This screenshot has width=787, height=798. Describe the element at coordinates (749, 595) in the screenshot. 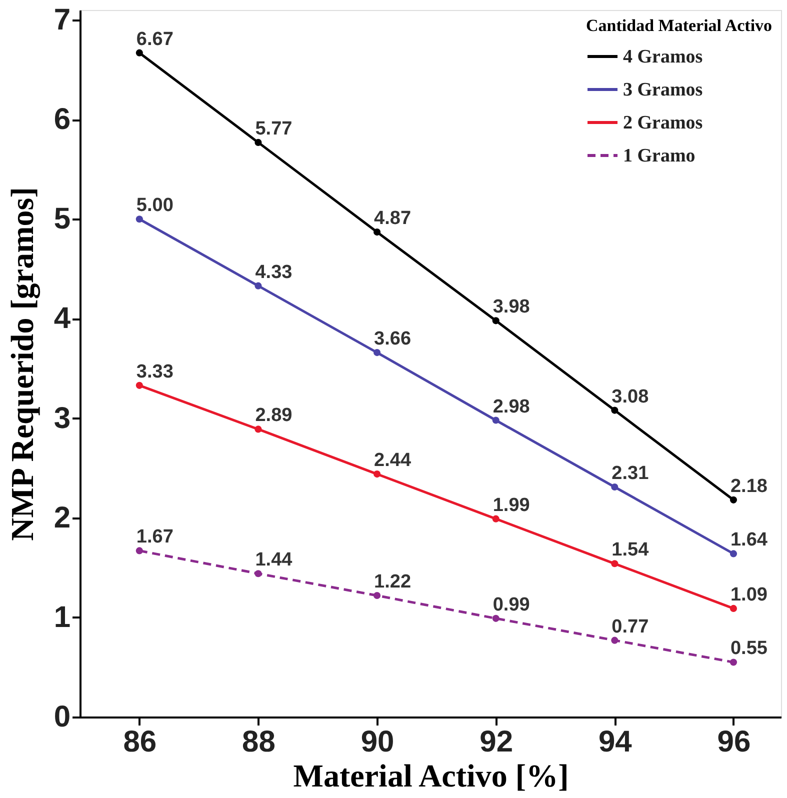

I see `data-label: 1.09` at that location.